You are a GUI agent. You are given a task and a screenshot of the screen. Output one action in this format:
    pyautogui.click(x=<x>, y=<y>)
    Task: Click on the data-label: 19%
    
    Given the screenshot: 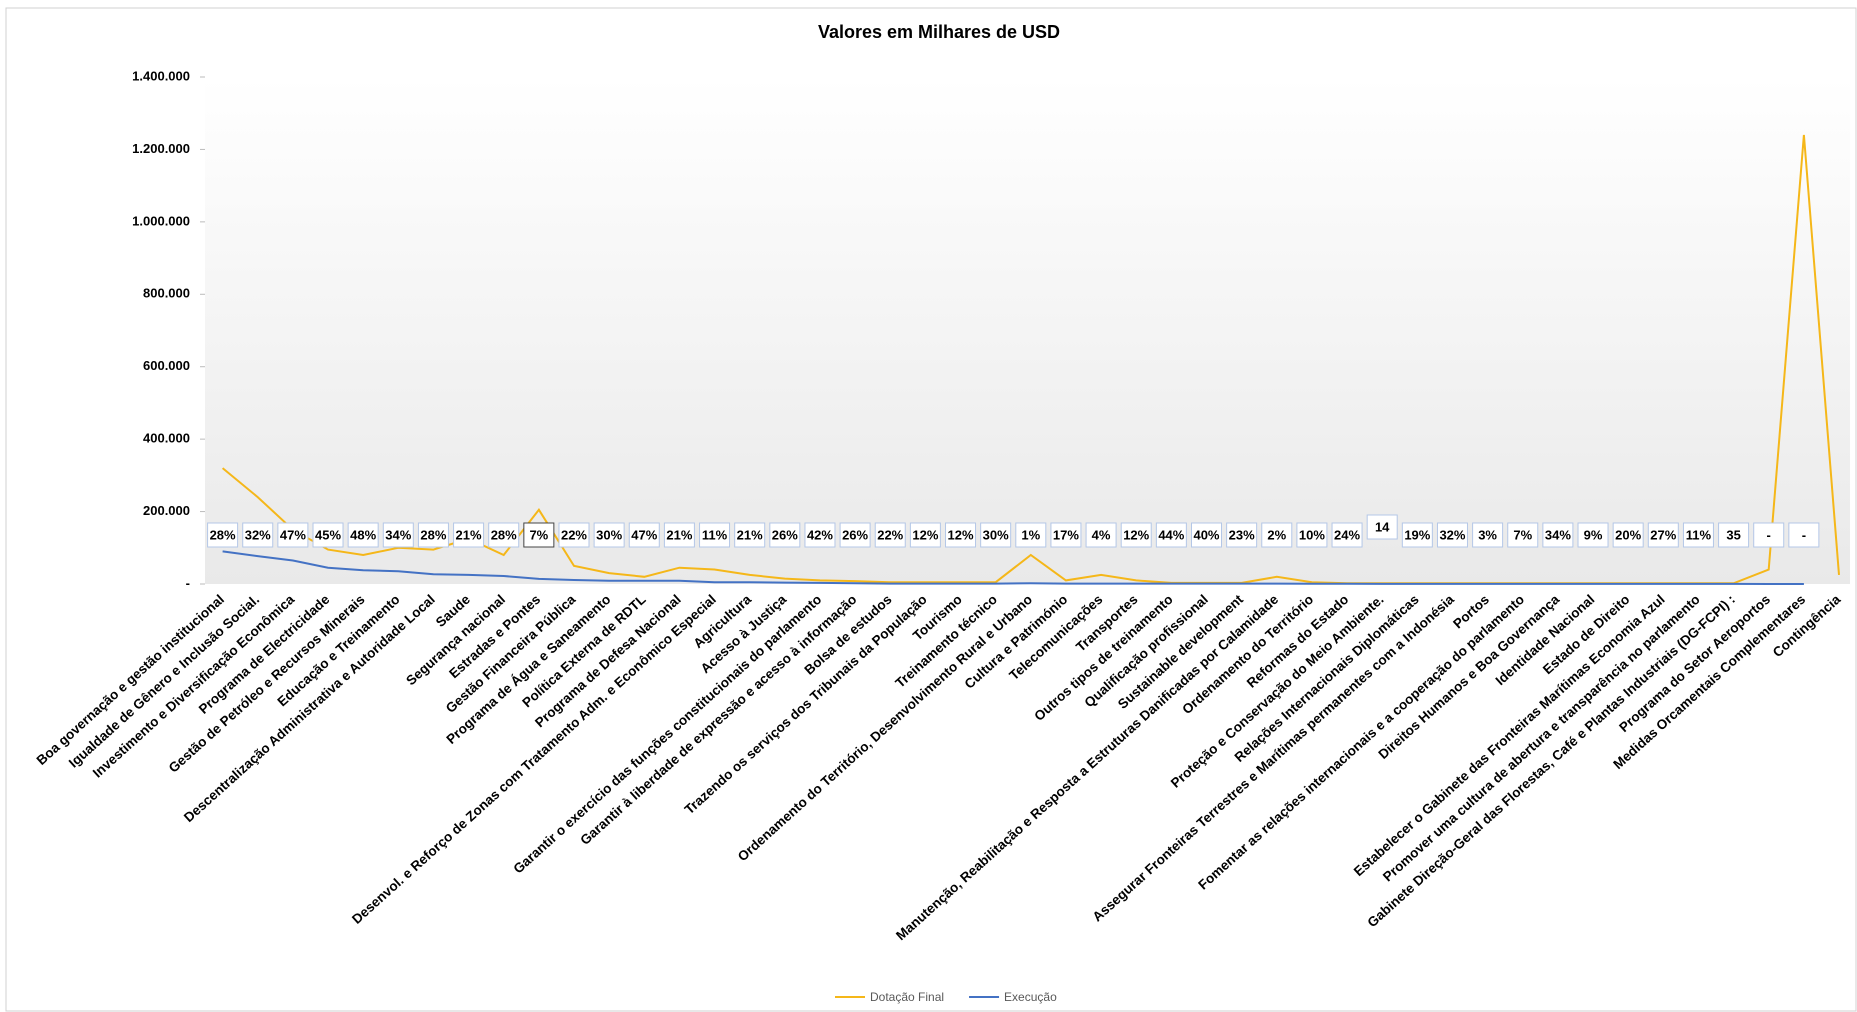 What is the action you would take?
    pyautogui.click(x=1417, y=534)
    